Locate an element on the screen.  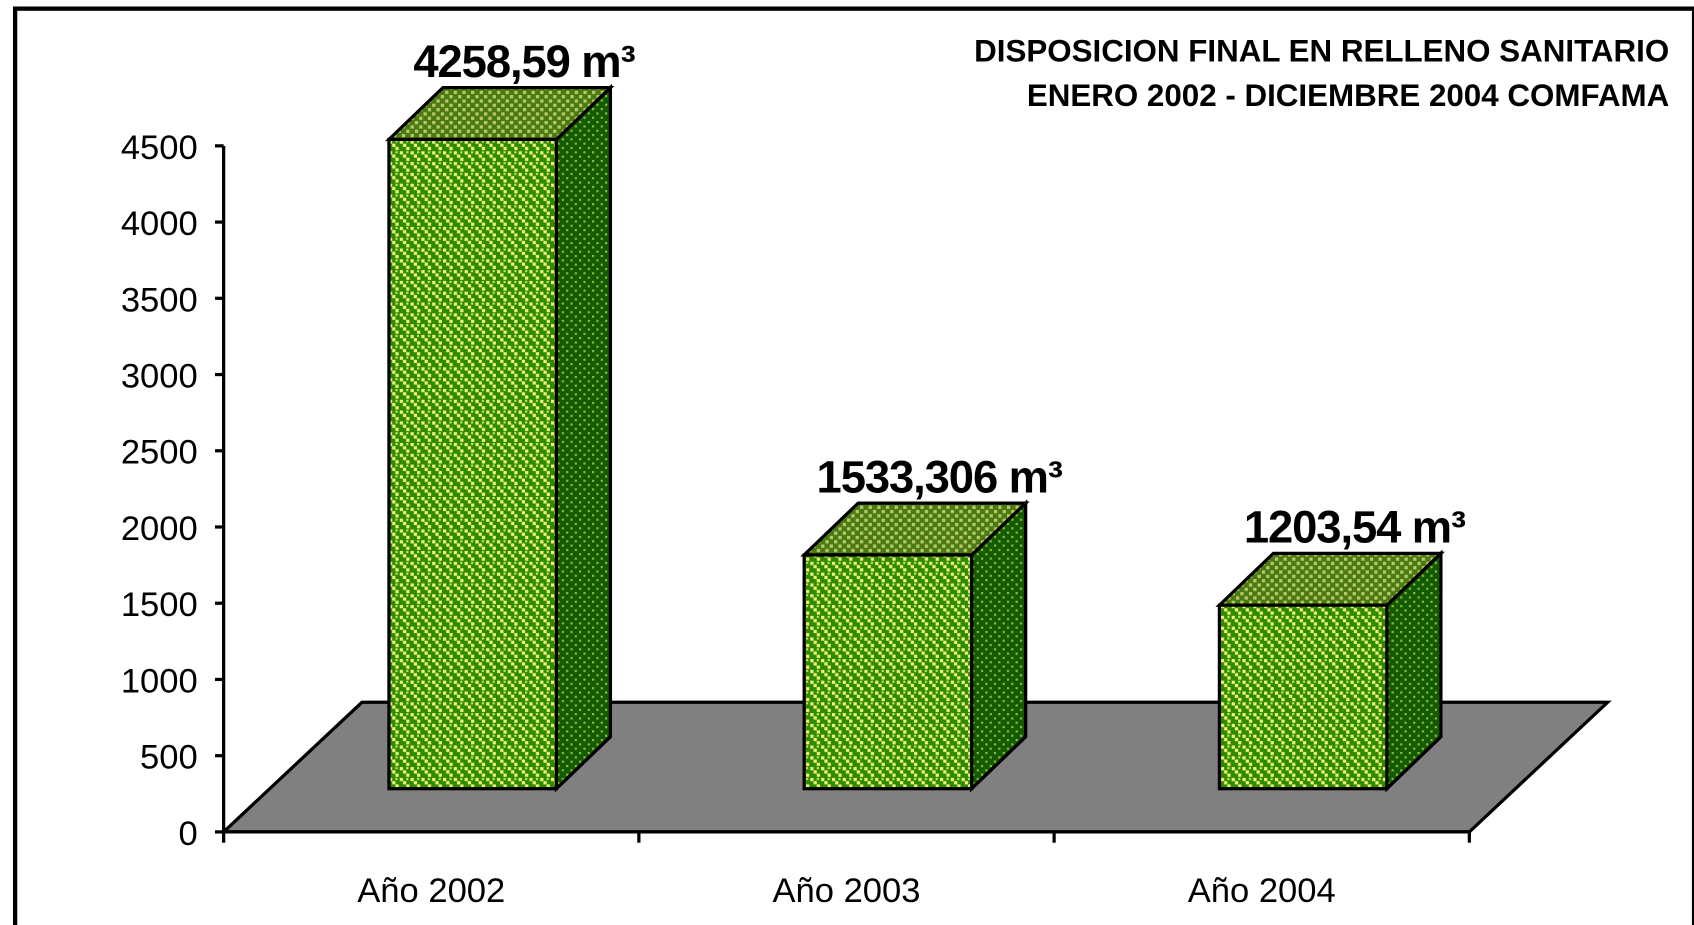
x-tick-label: Año 2004 is located at coordinates (1262, 891).